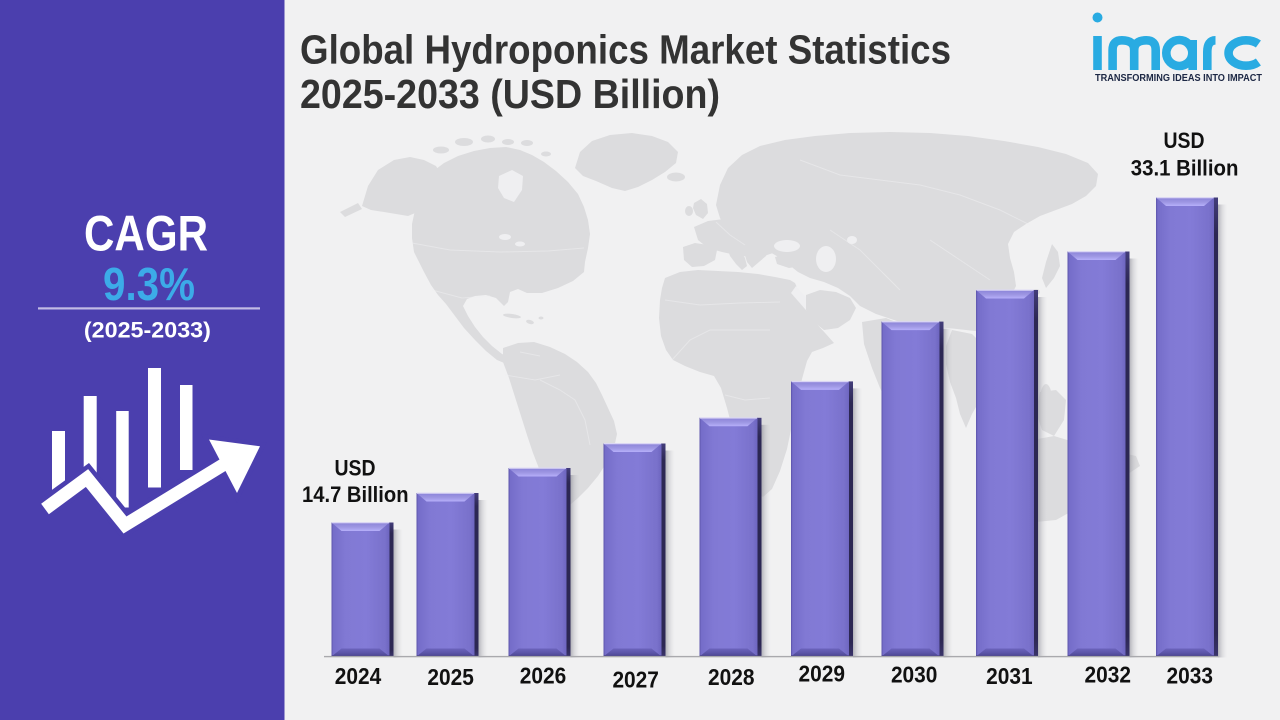 The width and height of the screenshot is (1280, 720). Describe the element at coordinates (822, 673) in the screenshot. I see `svg-text: 2029` at that location.